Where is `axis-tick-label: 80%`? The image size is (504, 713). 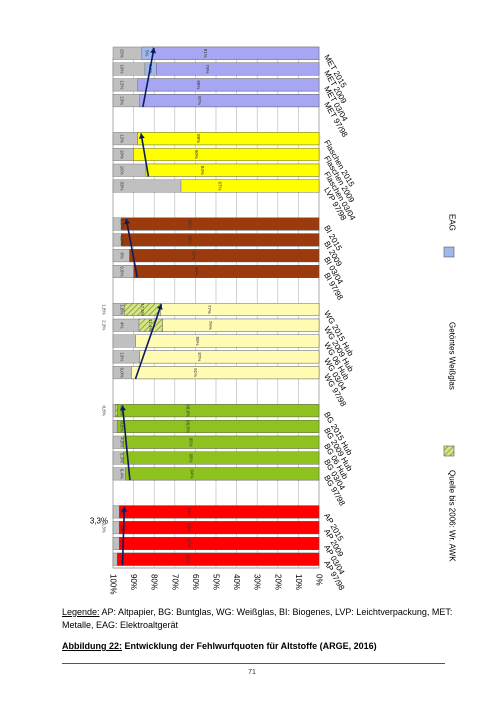
axis-tick-label: 80% is located at coordinates (154, 582).